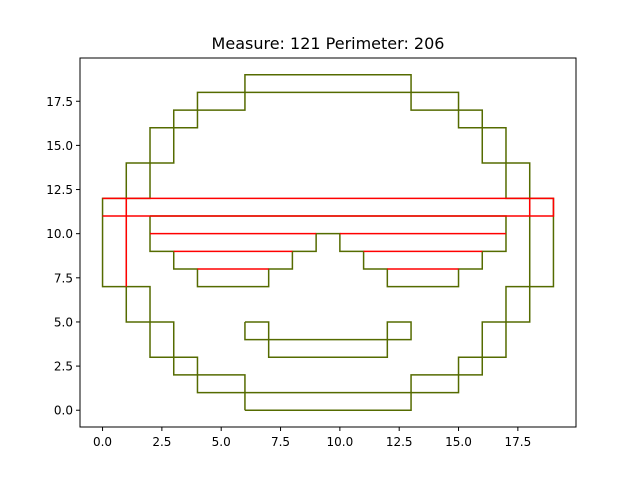 The image size is (640, 480). Describe the element at coordinates (63, 256) in the screenshot. I see `y-axis: 0.0 2.5 5.0 7.5 10.0 12.5 15.0 17.5` at that location.